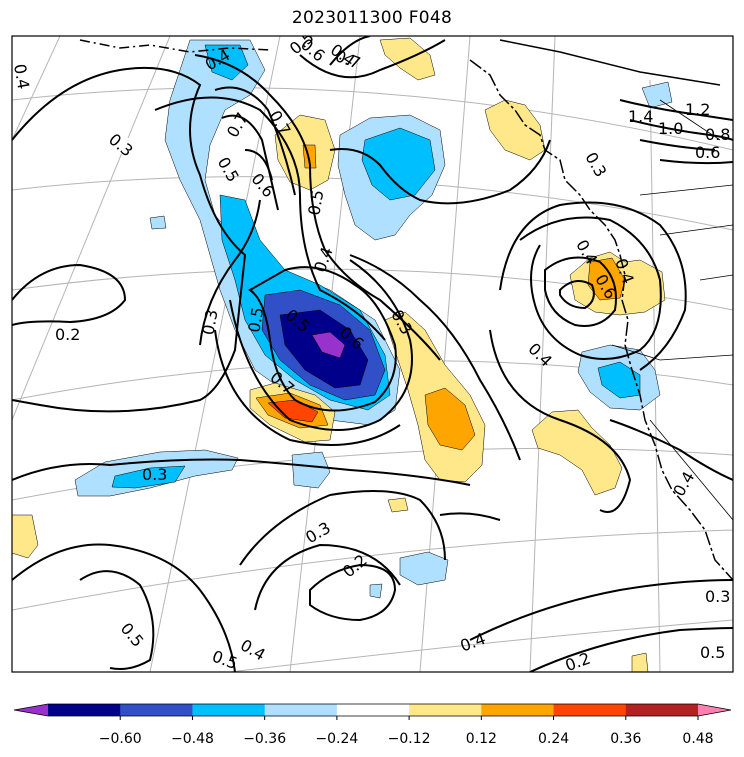  I want to click on colorbar-tick-label: 0.36, so click(625, 739).